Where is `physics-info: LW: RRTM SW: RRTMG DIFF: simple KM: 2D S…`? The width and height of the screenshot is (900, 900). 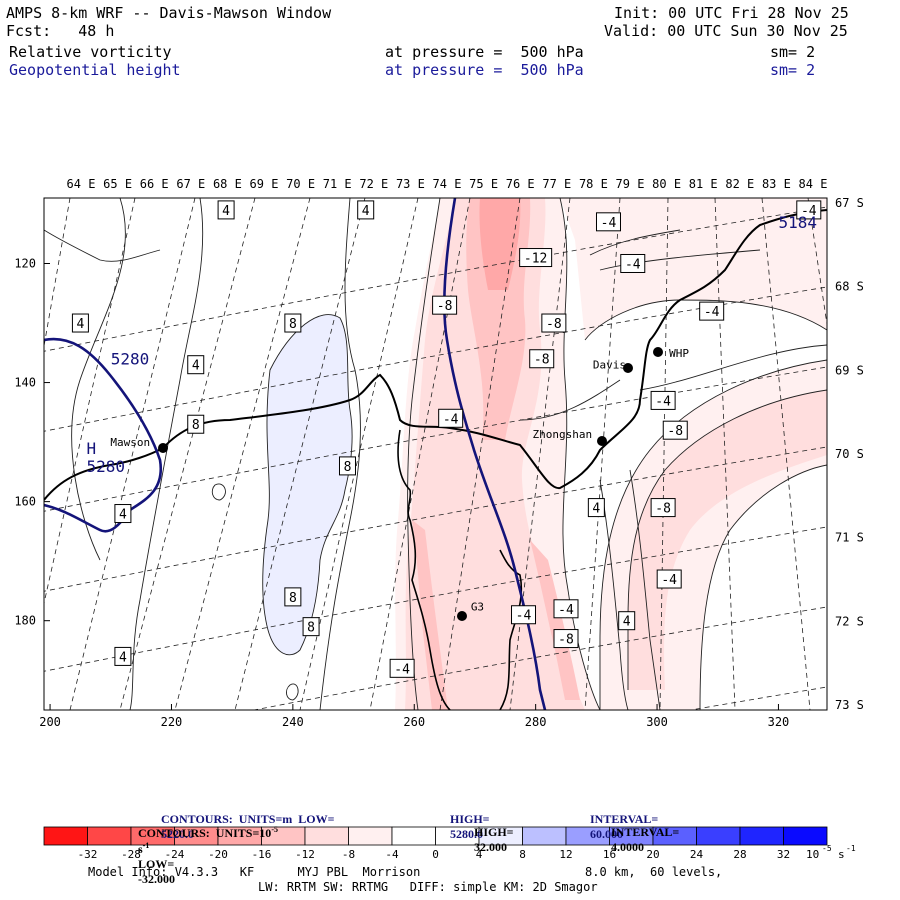
physics-info: LW: RRTM SW: RRTMG DIFF: simple KM: 2D S… is located at coordinates (428, 887).